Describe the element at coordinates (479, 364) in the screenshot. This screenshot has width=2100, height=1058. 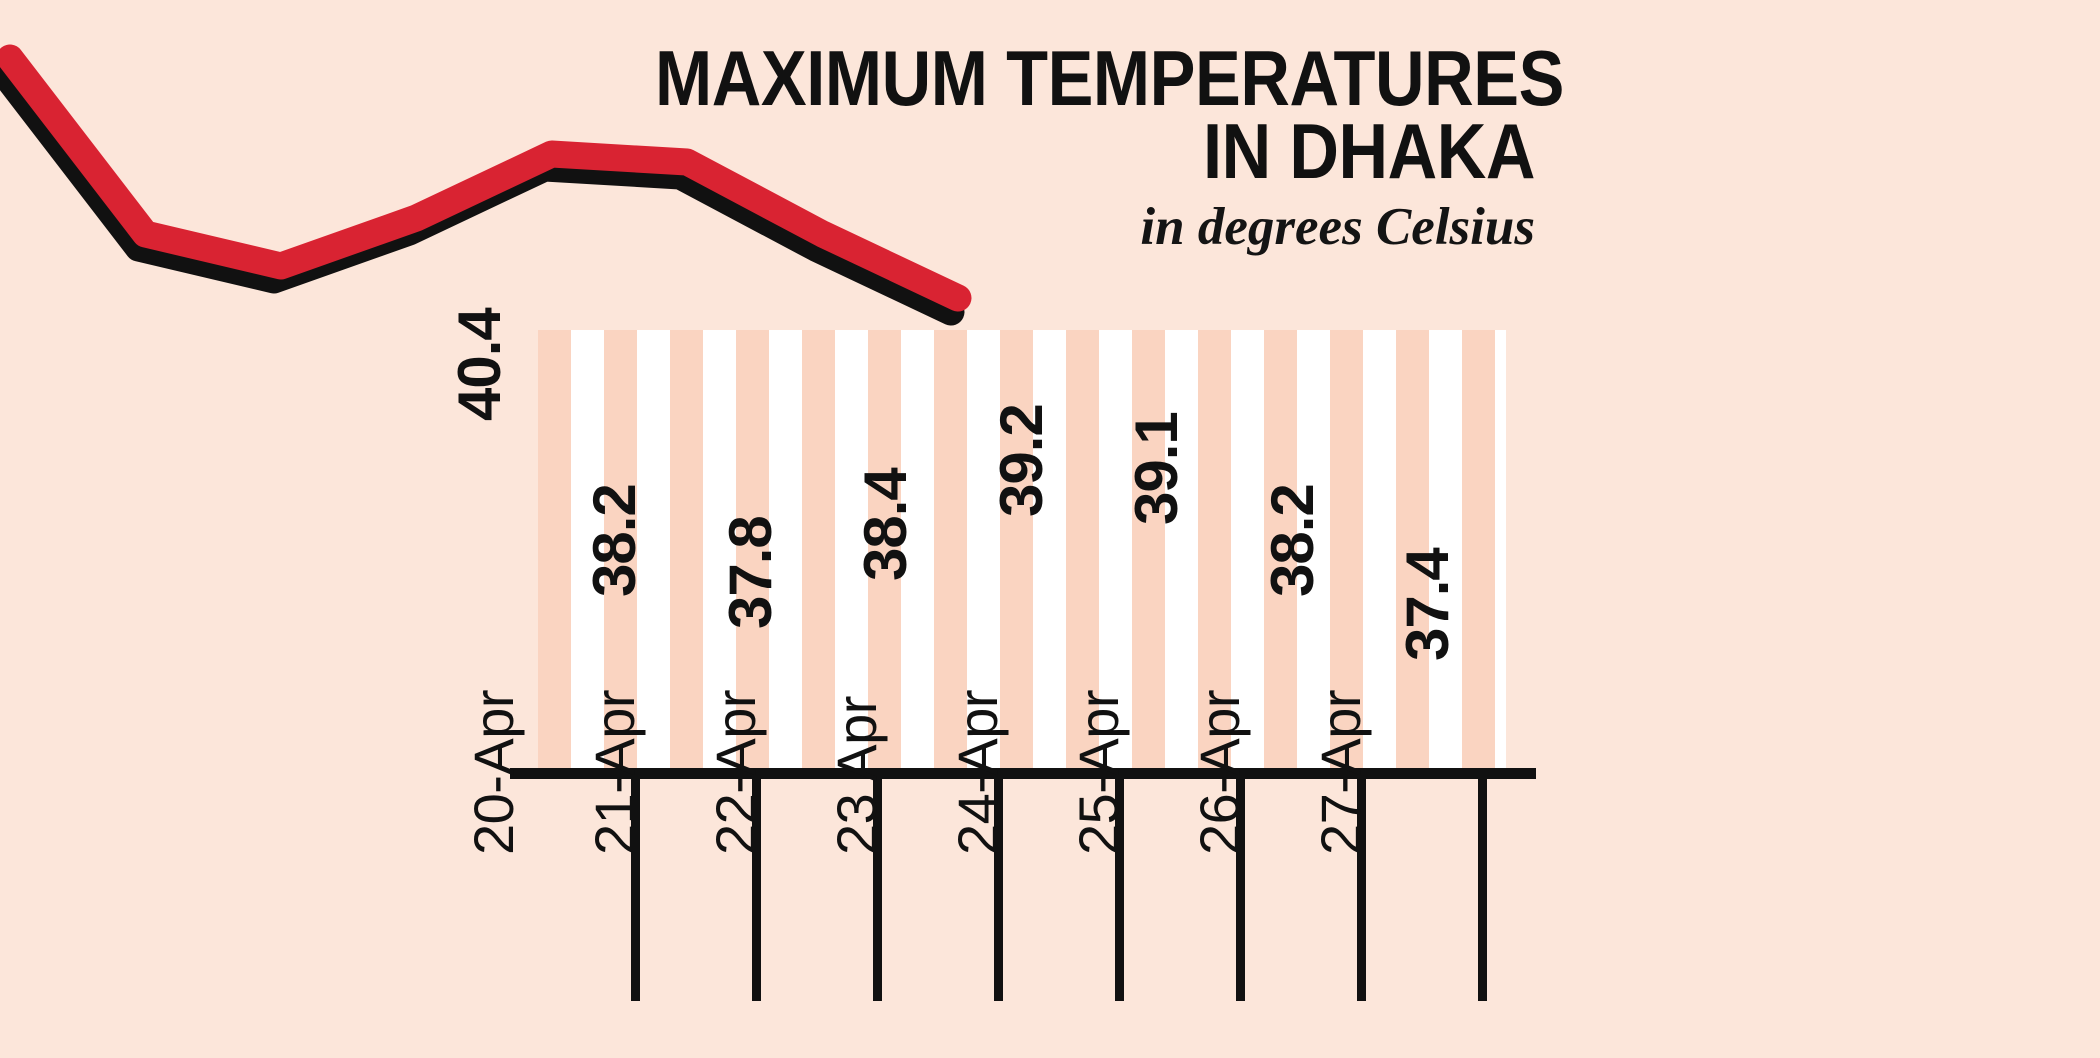
I see `data-point-label: 40.4` at that location.